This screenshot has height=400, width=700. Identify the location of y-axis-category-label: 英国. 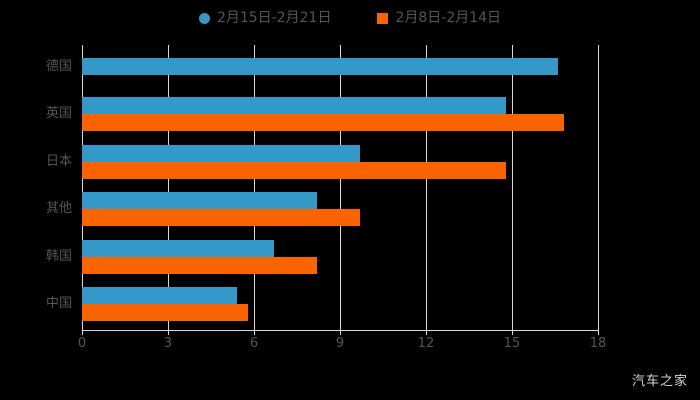
(58, 114).